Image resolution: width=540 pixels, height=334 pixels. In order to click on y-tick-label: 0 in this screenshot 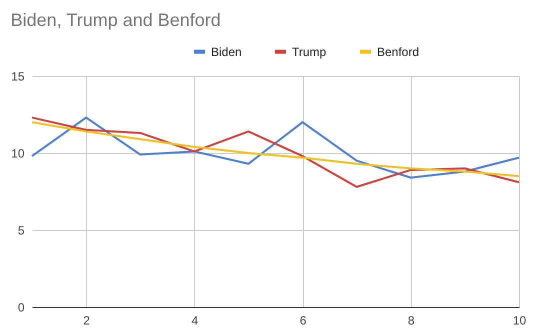, I will do `click(21, 307)`.